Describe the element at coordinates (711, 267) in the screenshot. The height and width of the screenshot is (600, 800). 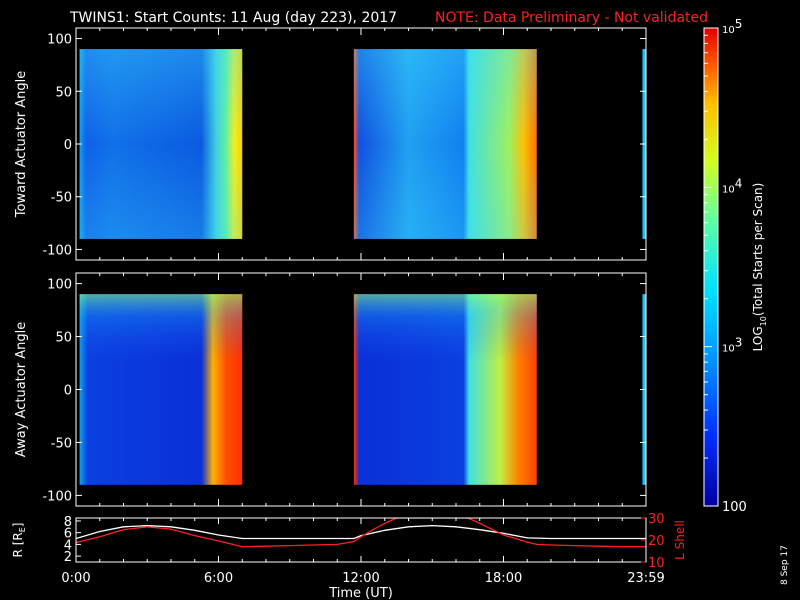
I see `colorbar` at that location.